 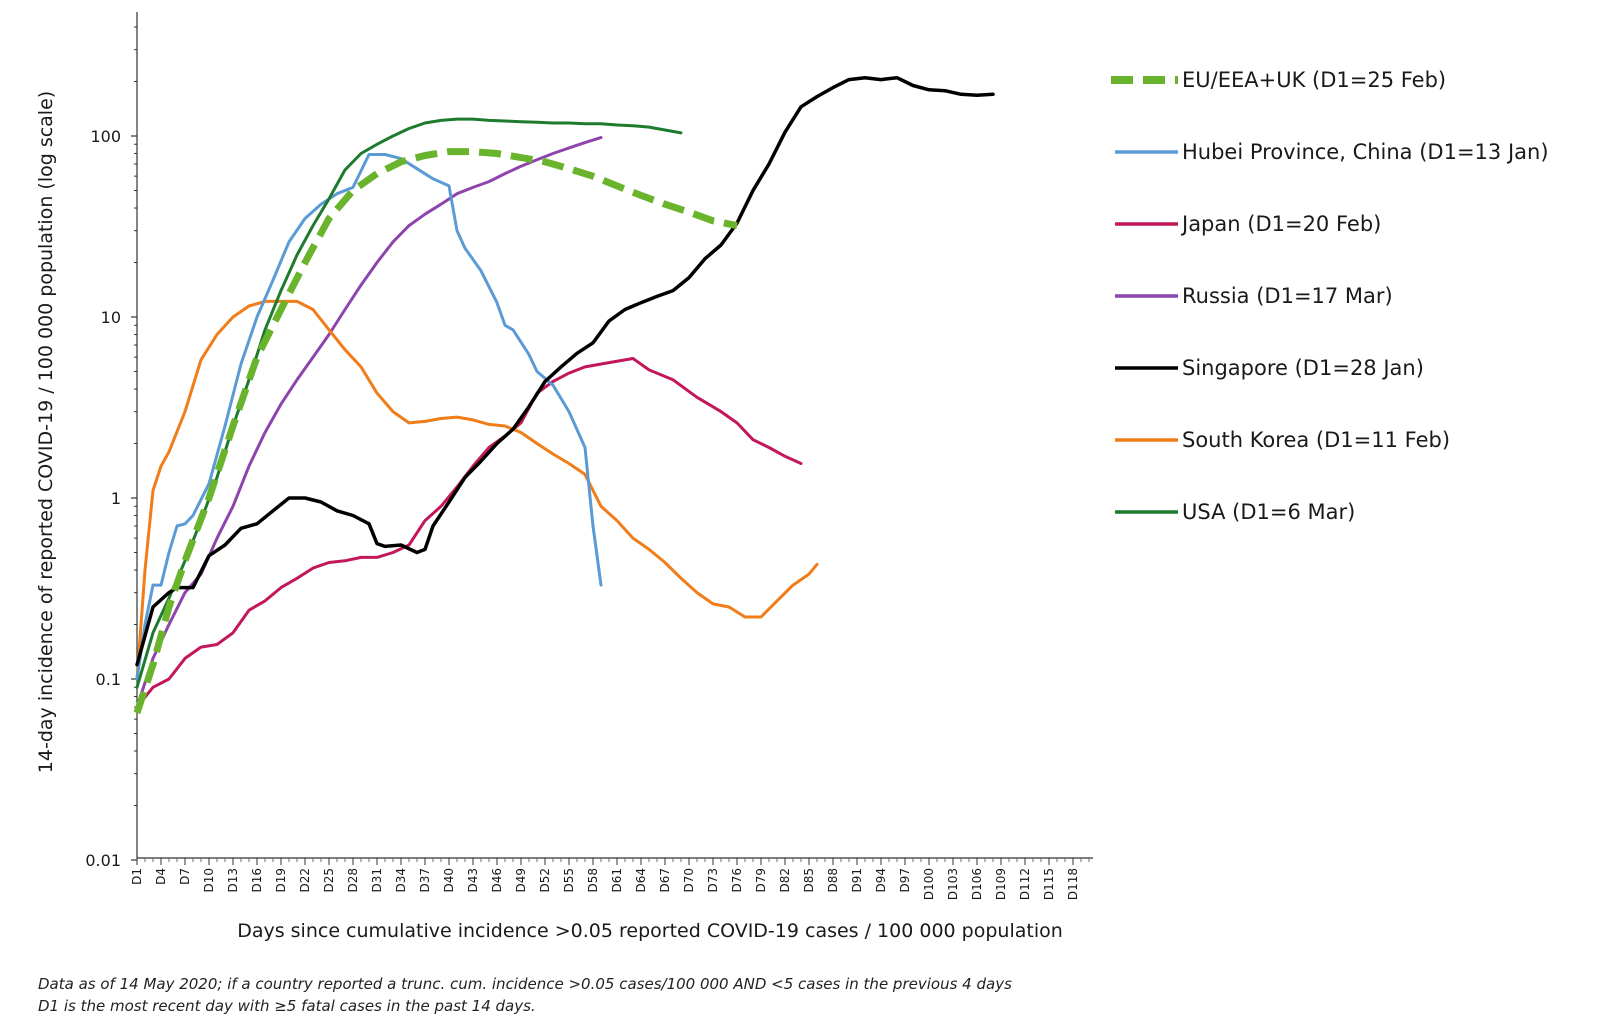 What do you see at coordinates (111, 317) in the screenshot?
I see `y-tick-label: 10` at bounding box center [111, 317].